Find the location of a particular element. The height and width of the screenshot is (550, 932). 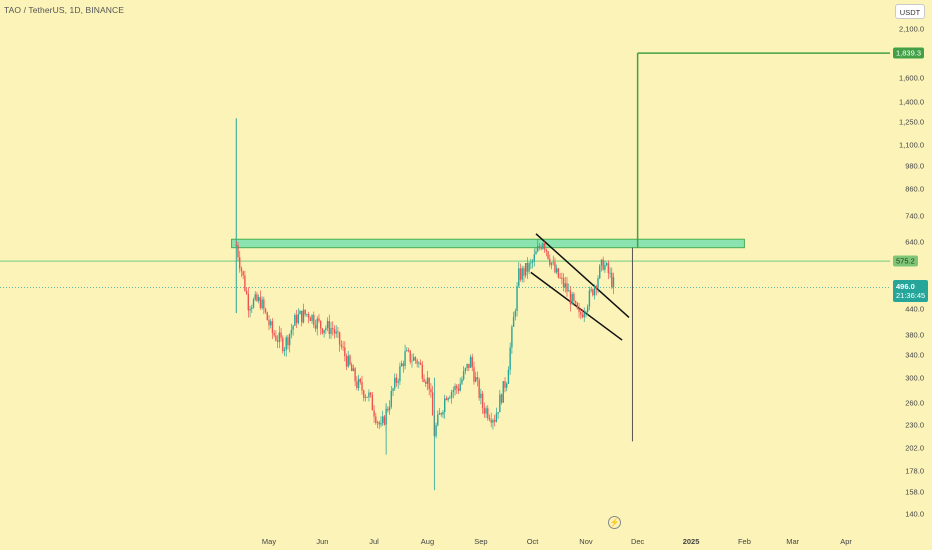

resistance-zone is located at coordinates (488, 243).